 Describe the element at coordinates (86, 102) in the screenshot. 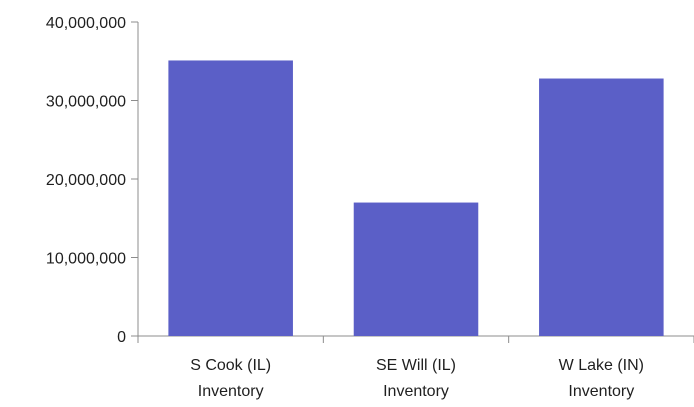

I see `y-tick-label: 30,000,000` at that location.